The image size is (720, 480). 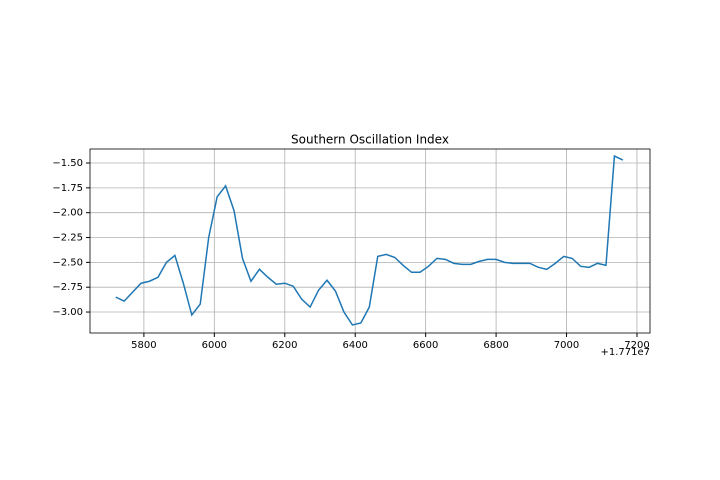 What do you see at coordinates (625, 352) in the screenshot?
I see `x-offset-label: +1.771e7` at bounding box center [625, 352].